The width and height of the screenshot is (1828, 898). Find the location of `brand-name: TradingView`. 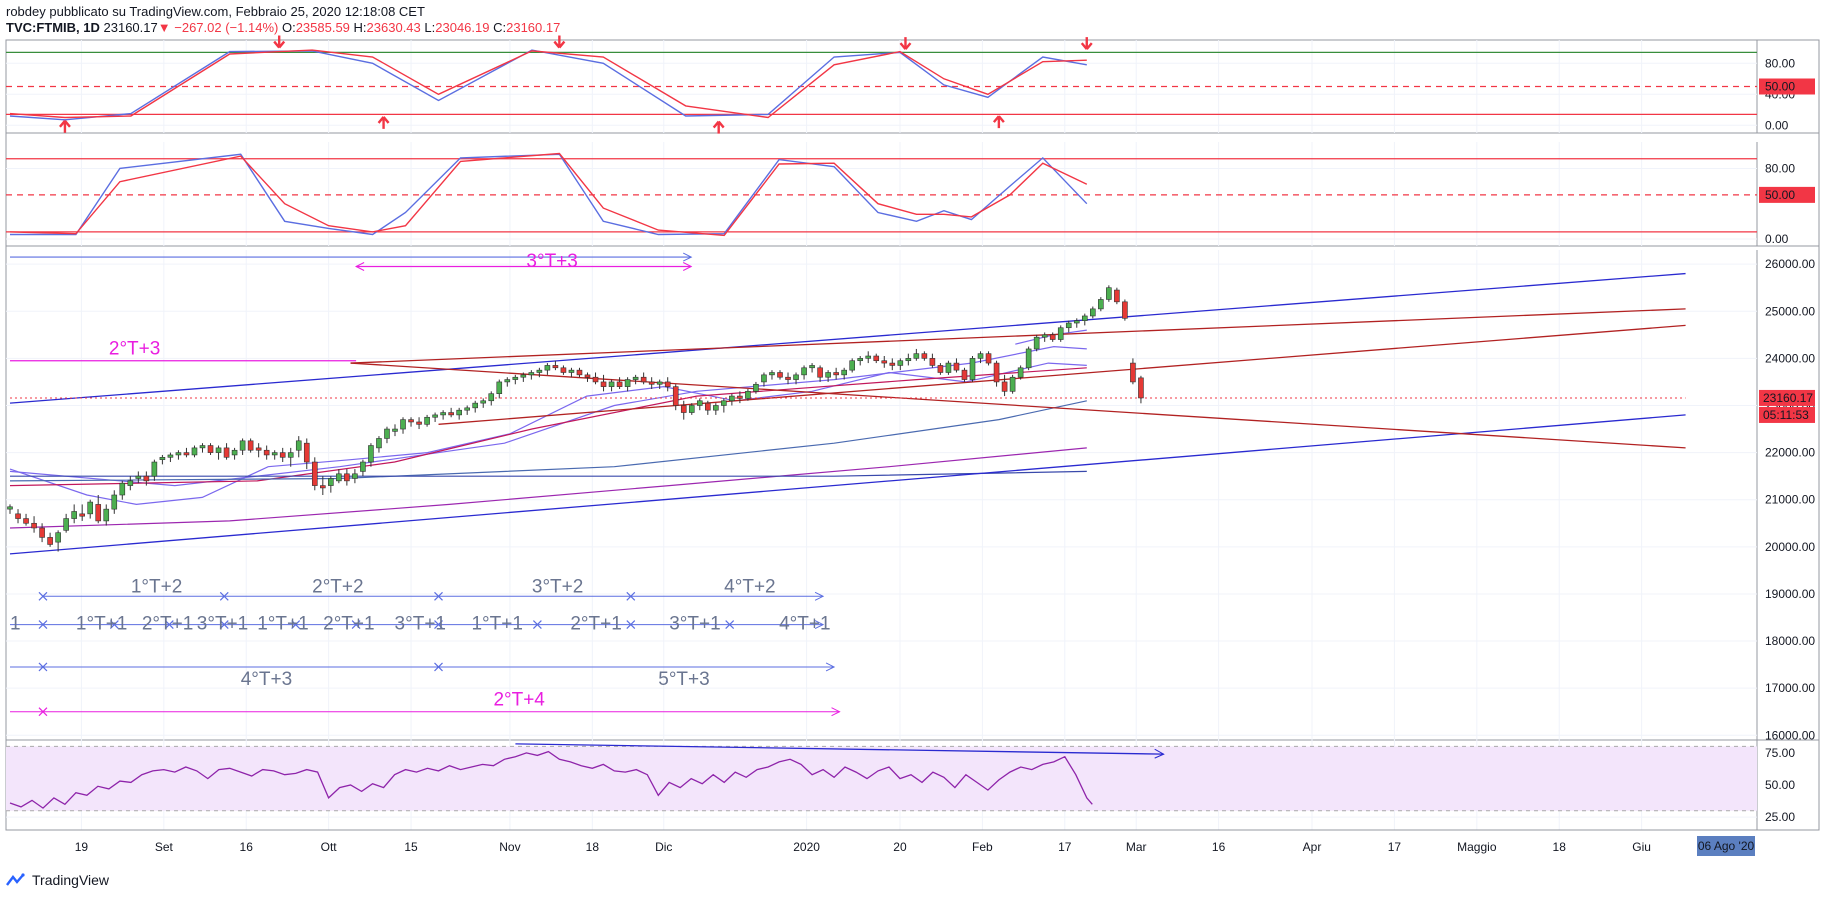

brand-name: TradingView is located at coordinates (71, 880).